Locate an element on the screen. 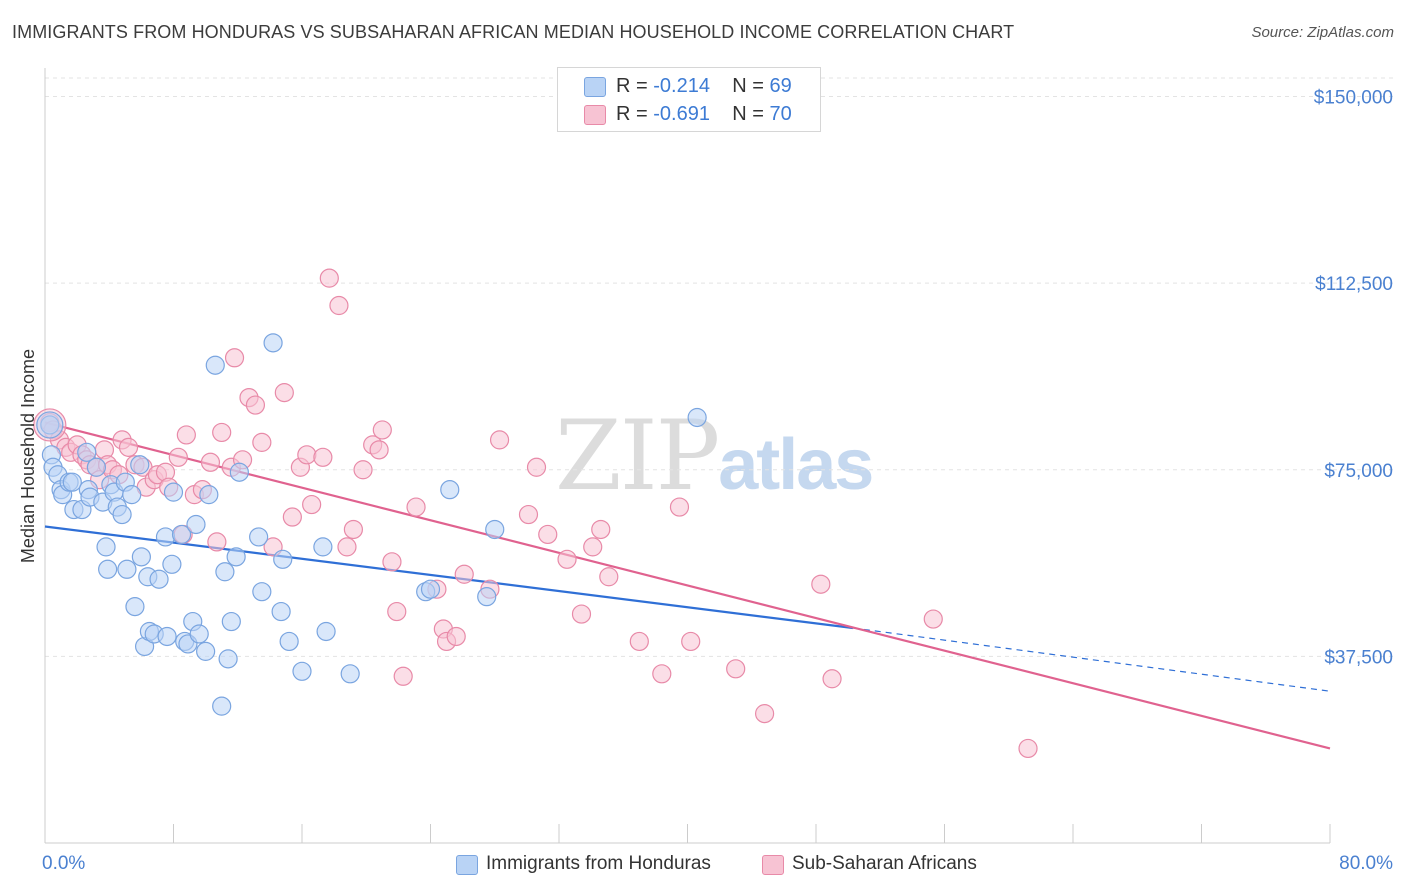 The height and width of the screenshot is (892, 1406). source-note: Source: ZipAtlas.com is located at coordinates (1322, 32).